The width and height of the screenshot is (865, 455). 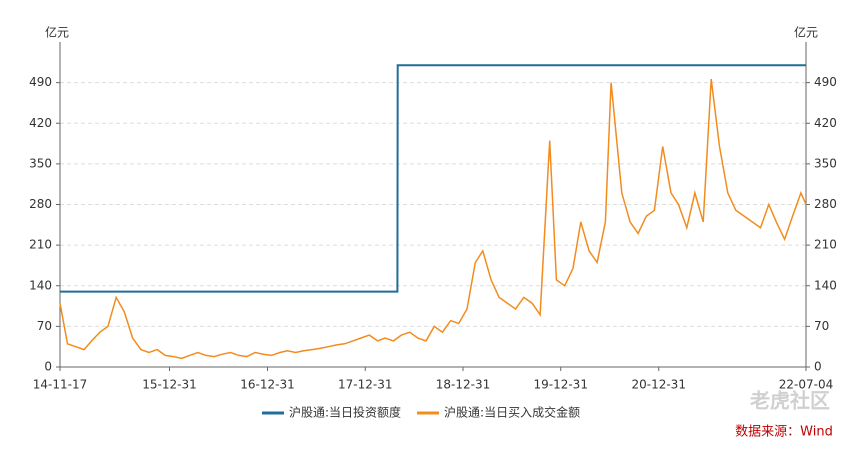 What do you see at coordinates (560, 385) in the screenshot?
I see `x-tick-label: 19-12-31` at bounding box center [560, 385].